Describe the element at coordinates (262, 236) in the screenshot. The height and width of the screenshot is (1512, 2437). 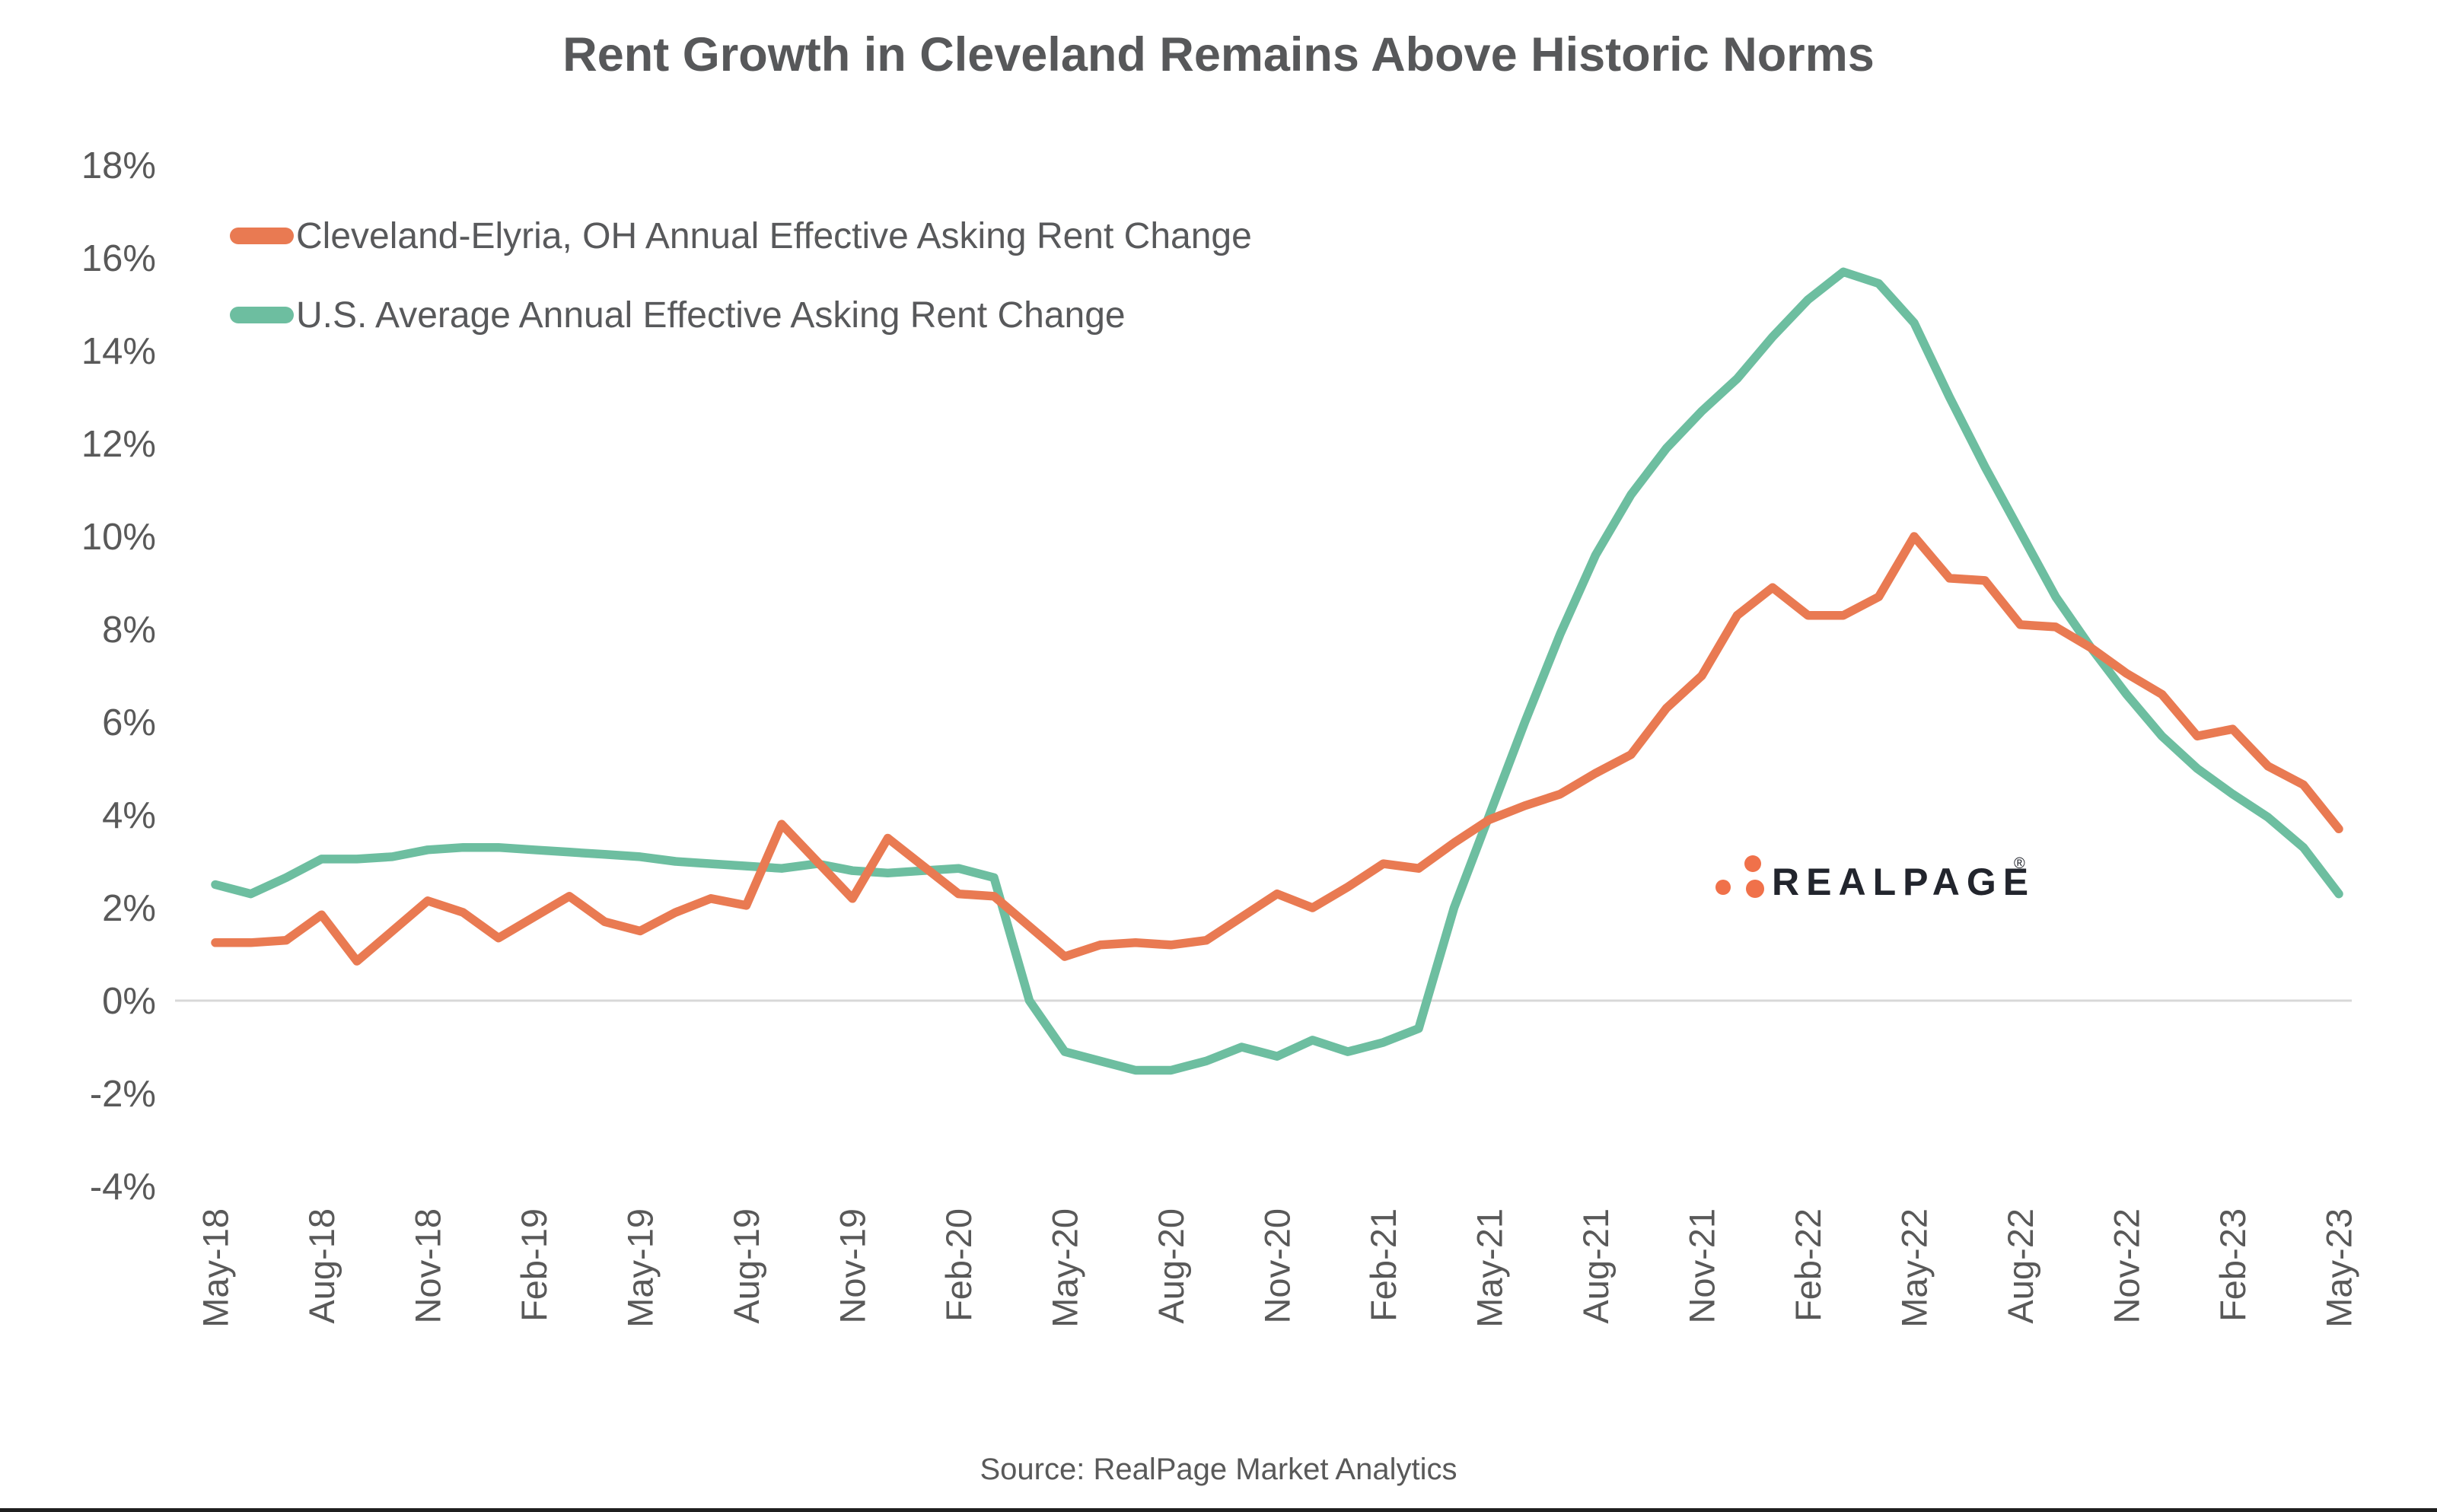
I see `cleveland-series-swatch` at that location.